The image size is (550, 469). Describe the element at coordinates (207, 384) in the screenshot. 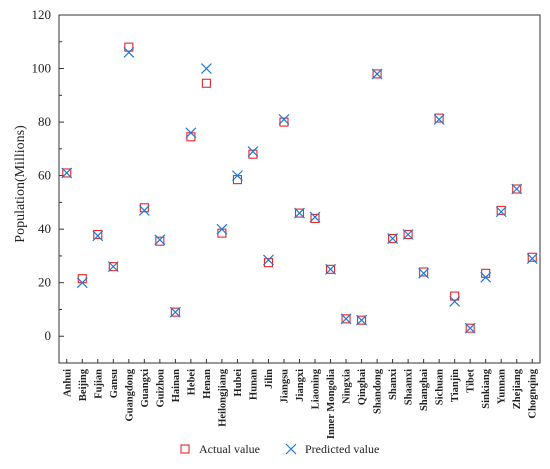

I see `x-tick-label: Henan` at that location.